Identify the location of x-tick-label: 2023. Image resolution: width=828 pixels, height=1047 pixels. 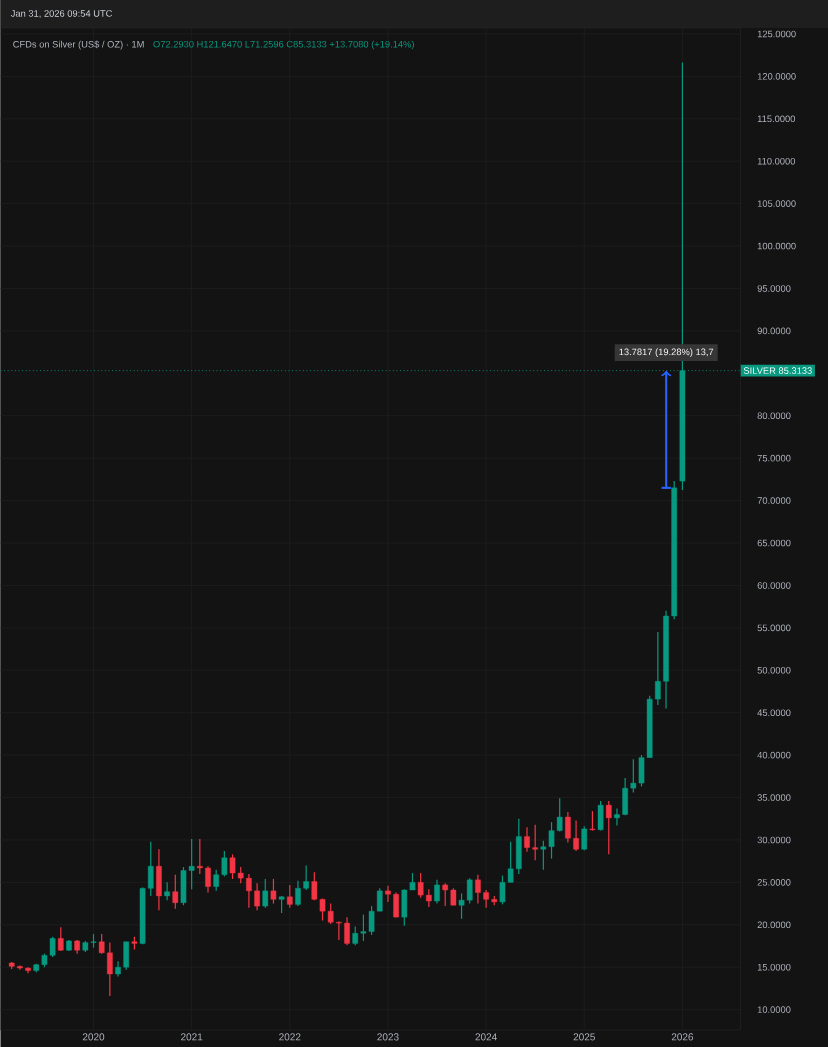
(388, 1037).